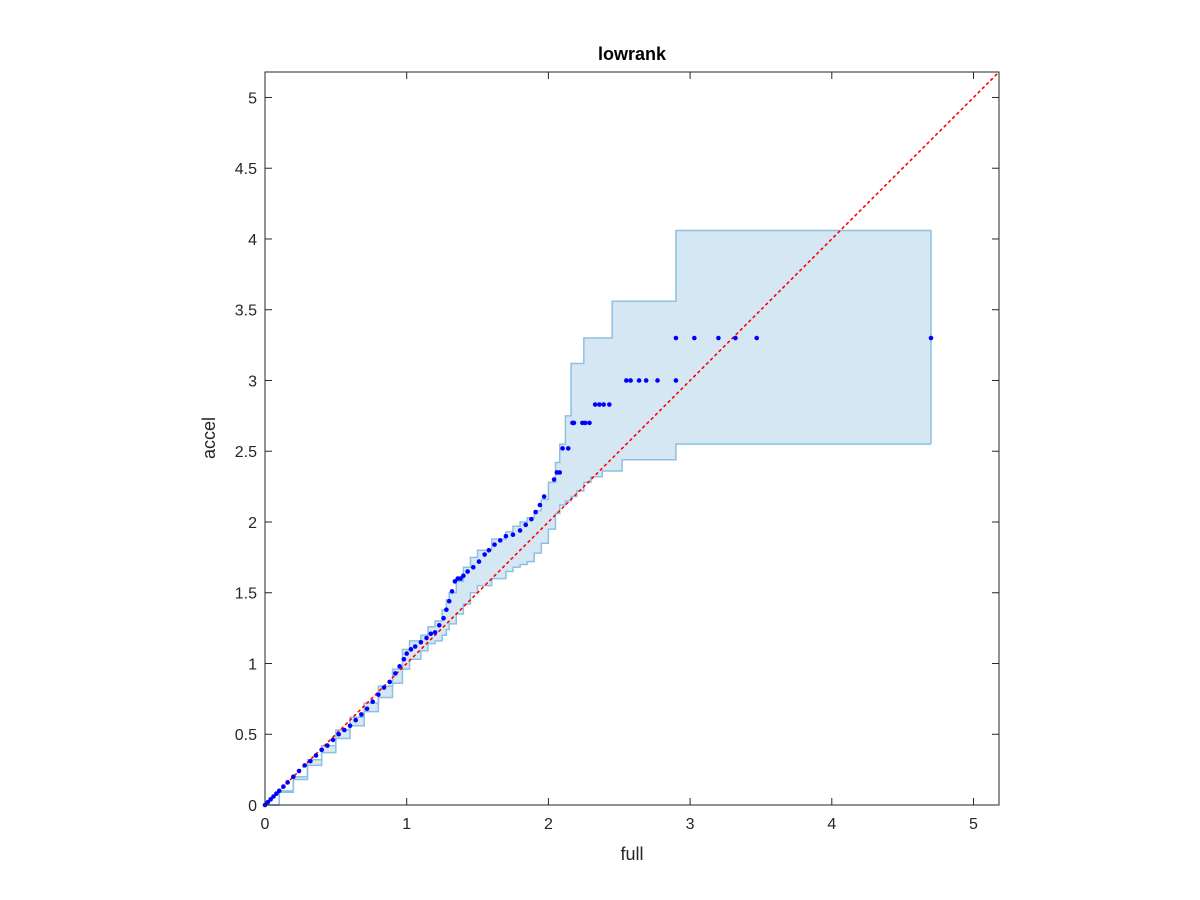 The width and height of the screenshot is (1200, 900). Describe the element at coordinates (690, 824) in the screenshot. I see `x-tick-label: 3` at that location.